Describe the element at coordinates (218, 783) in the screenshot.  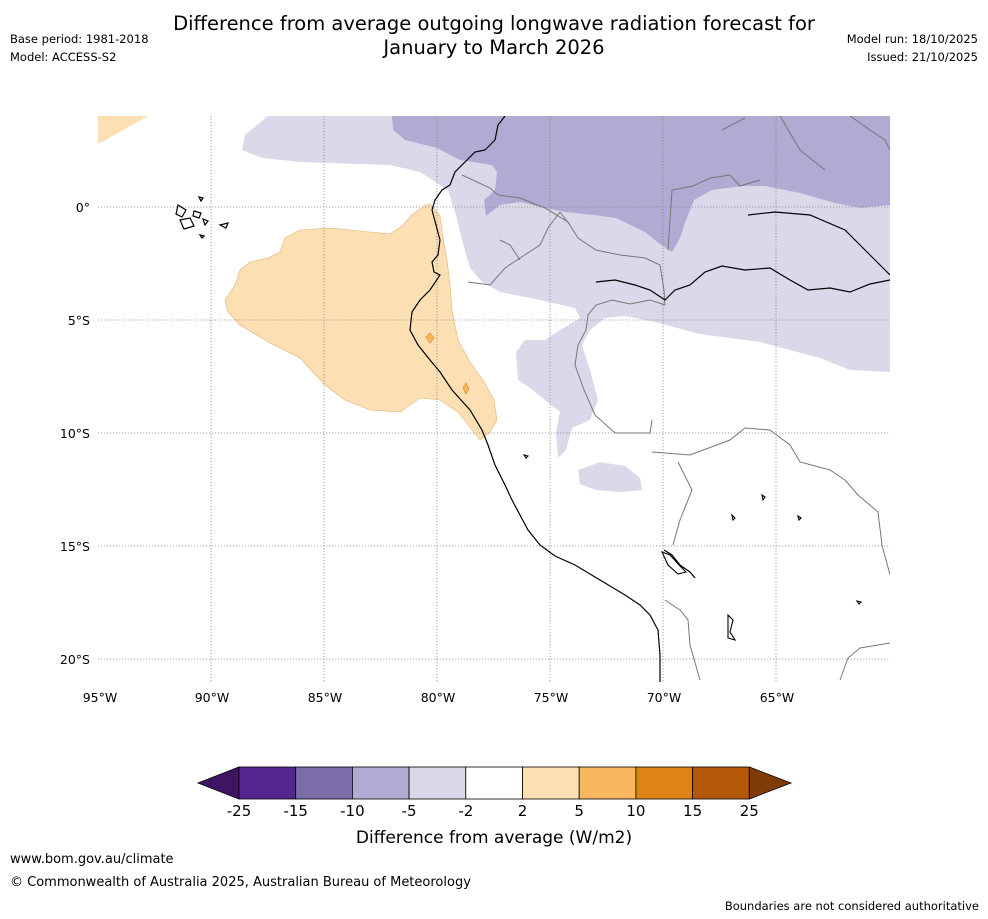
I see `colorbar-low-extension` at that location.